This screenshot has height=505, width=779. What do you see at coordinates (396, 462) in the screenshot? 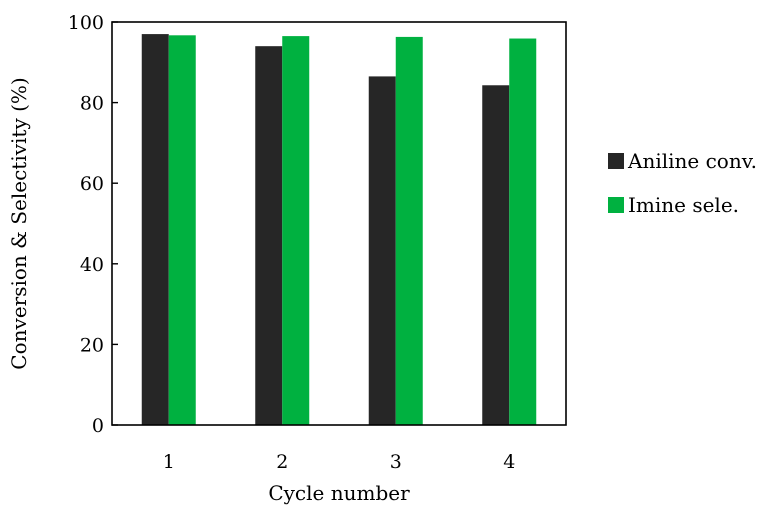
I see `x-tick-label: 3` at bounding box center [396, 462].